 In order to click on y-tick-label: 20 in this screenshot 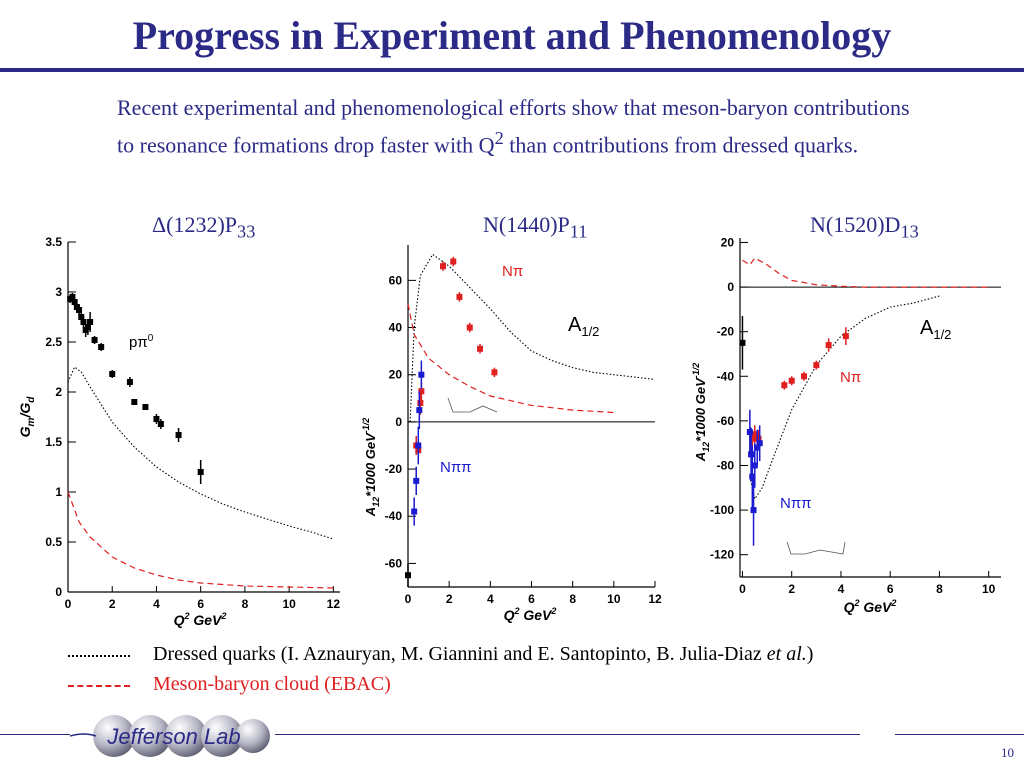, I will do `click(396, 375)`.